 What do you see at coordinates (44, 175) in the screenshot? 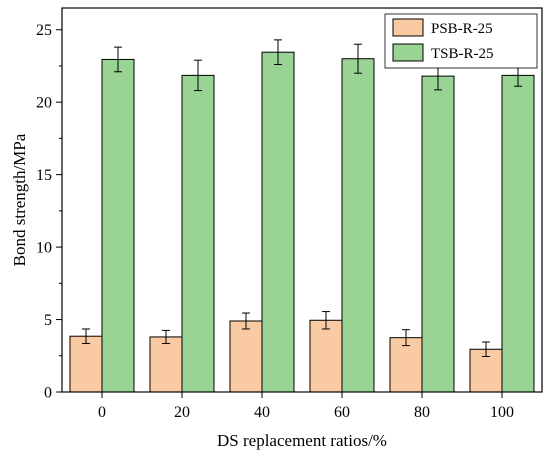
I see `y-tick-label: 15` at bounding box center [44, 175].